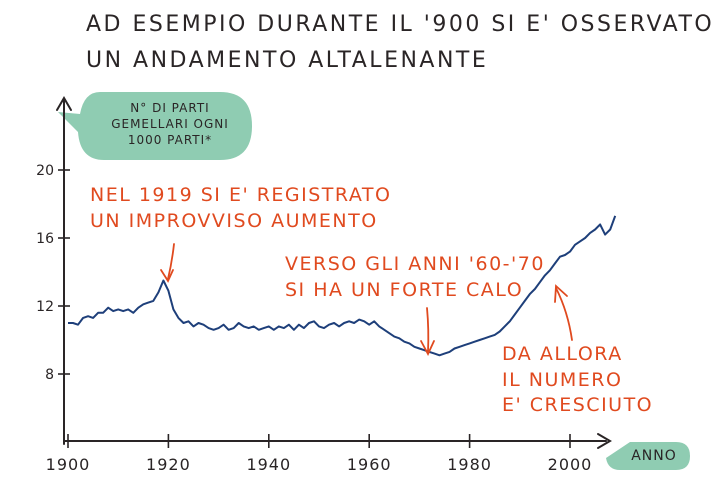 Image resolution: width=720 pixels, height=480 pixels. What do you see at coordinates (268, 464) in the screenshot?
I see `x-tick-label: 1940` at bounding box center [268, 464].